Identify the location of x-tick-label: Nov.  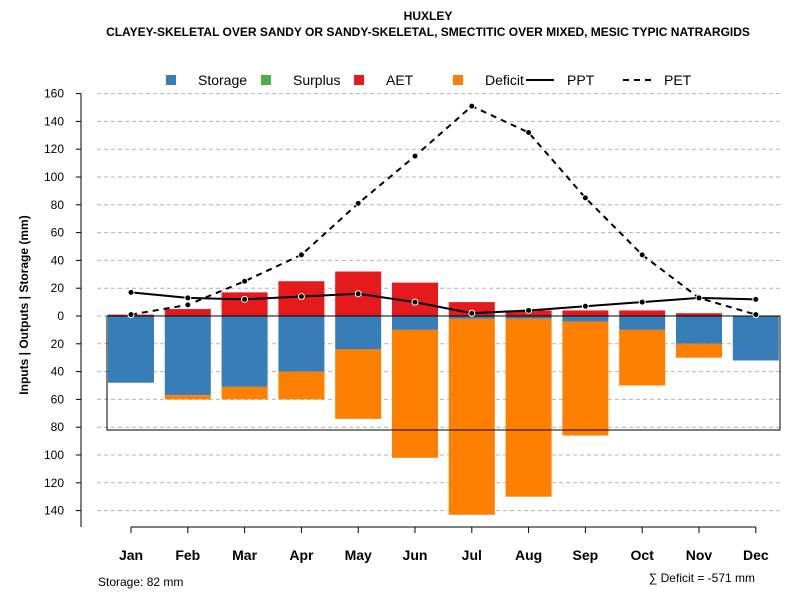
(699, 555).